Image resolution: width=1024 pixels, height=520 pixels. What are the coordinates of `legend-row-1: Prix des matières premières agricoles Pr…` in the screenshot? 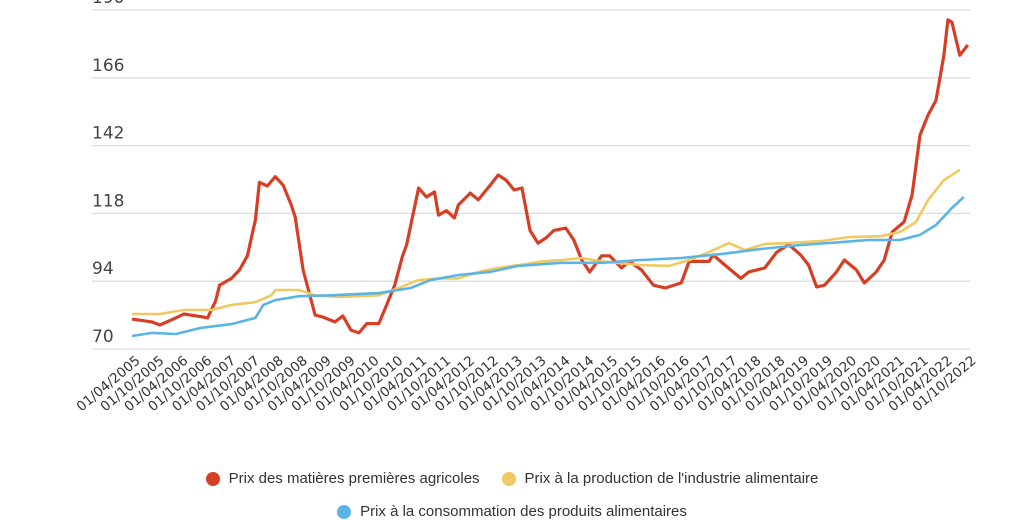 It's located at (512, 478).